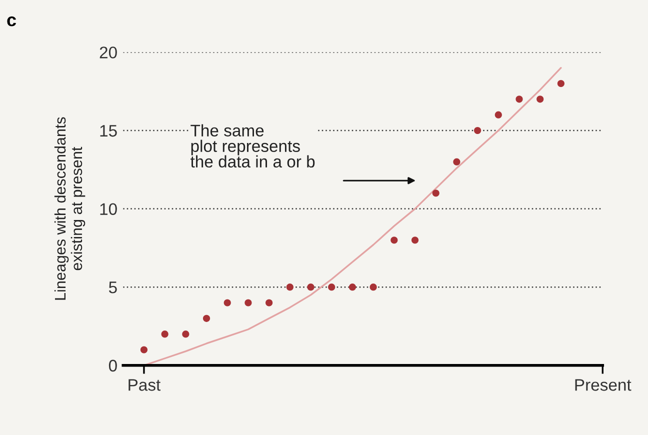 The width and height of the screenshot is (648, 435). What do you see at coordinates (252, 146) in the screenshot?
I see `annotation: The same plot represents the data in a or b` at bounding box center [252, 146].